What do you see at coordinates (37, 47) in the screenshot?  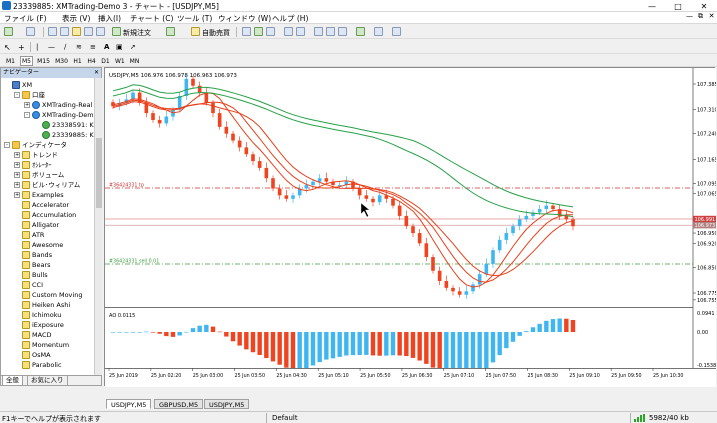 I see `vertical-line-icon: |` at bounding box center [37, 47].